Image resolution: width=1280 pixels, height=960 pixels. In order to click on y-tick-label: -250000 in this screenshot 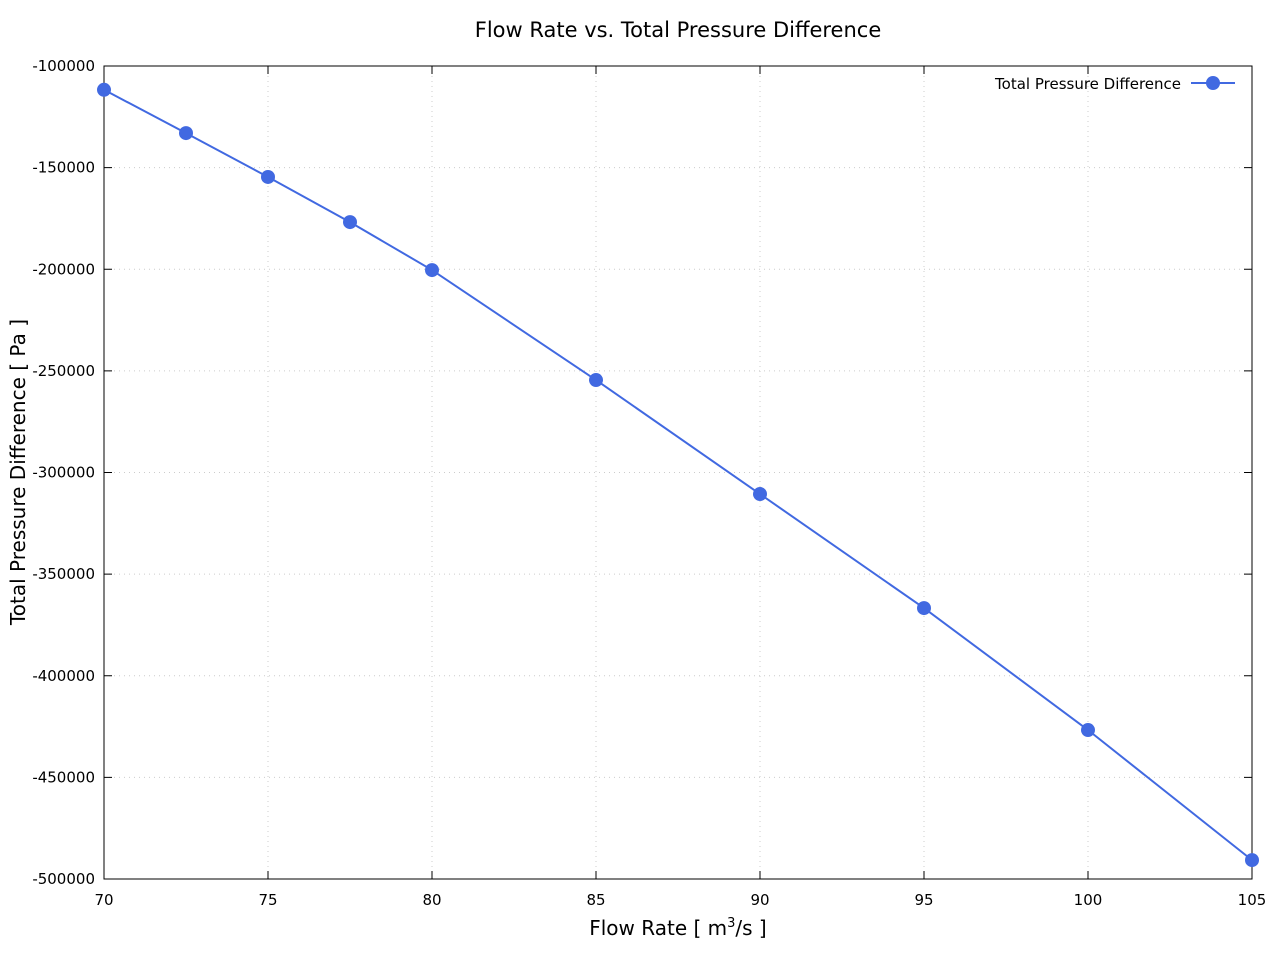, I will do `click(63, 371)`.